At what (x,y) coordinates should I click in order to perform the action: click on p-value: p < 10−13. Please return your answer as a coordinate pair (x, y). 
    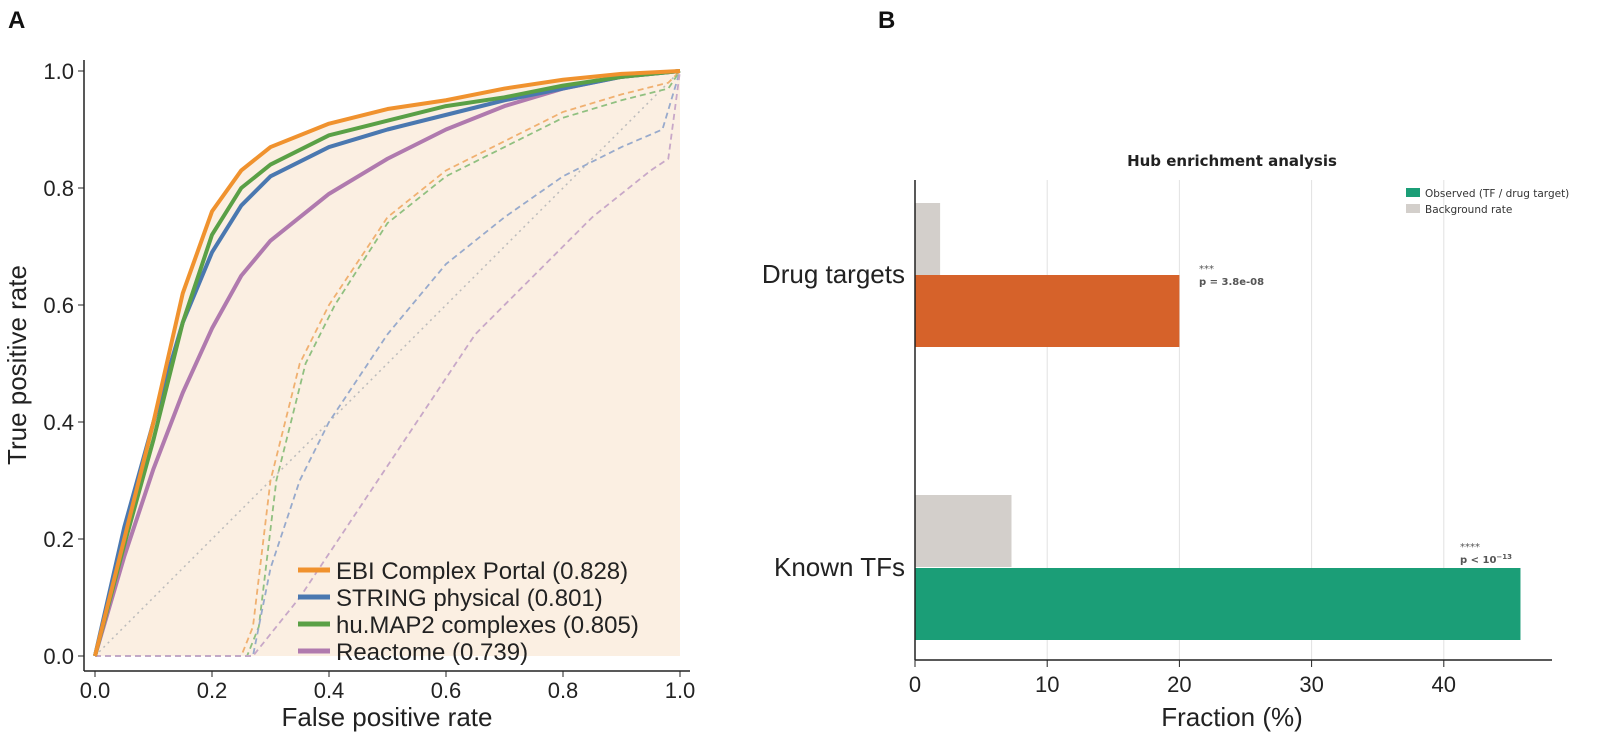
    Looking at the image, I should click on (1486, 559).